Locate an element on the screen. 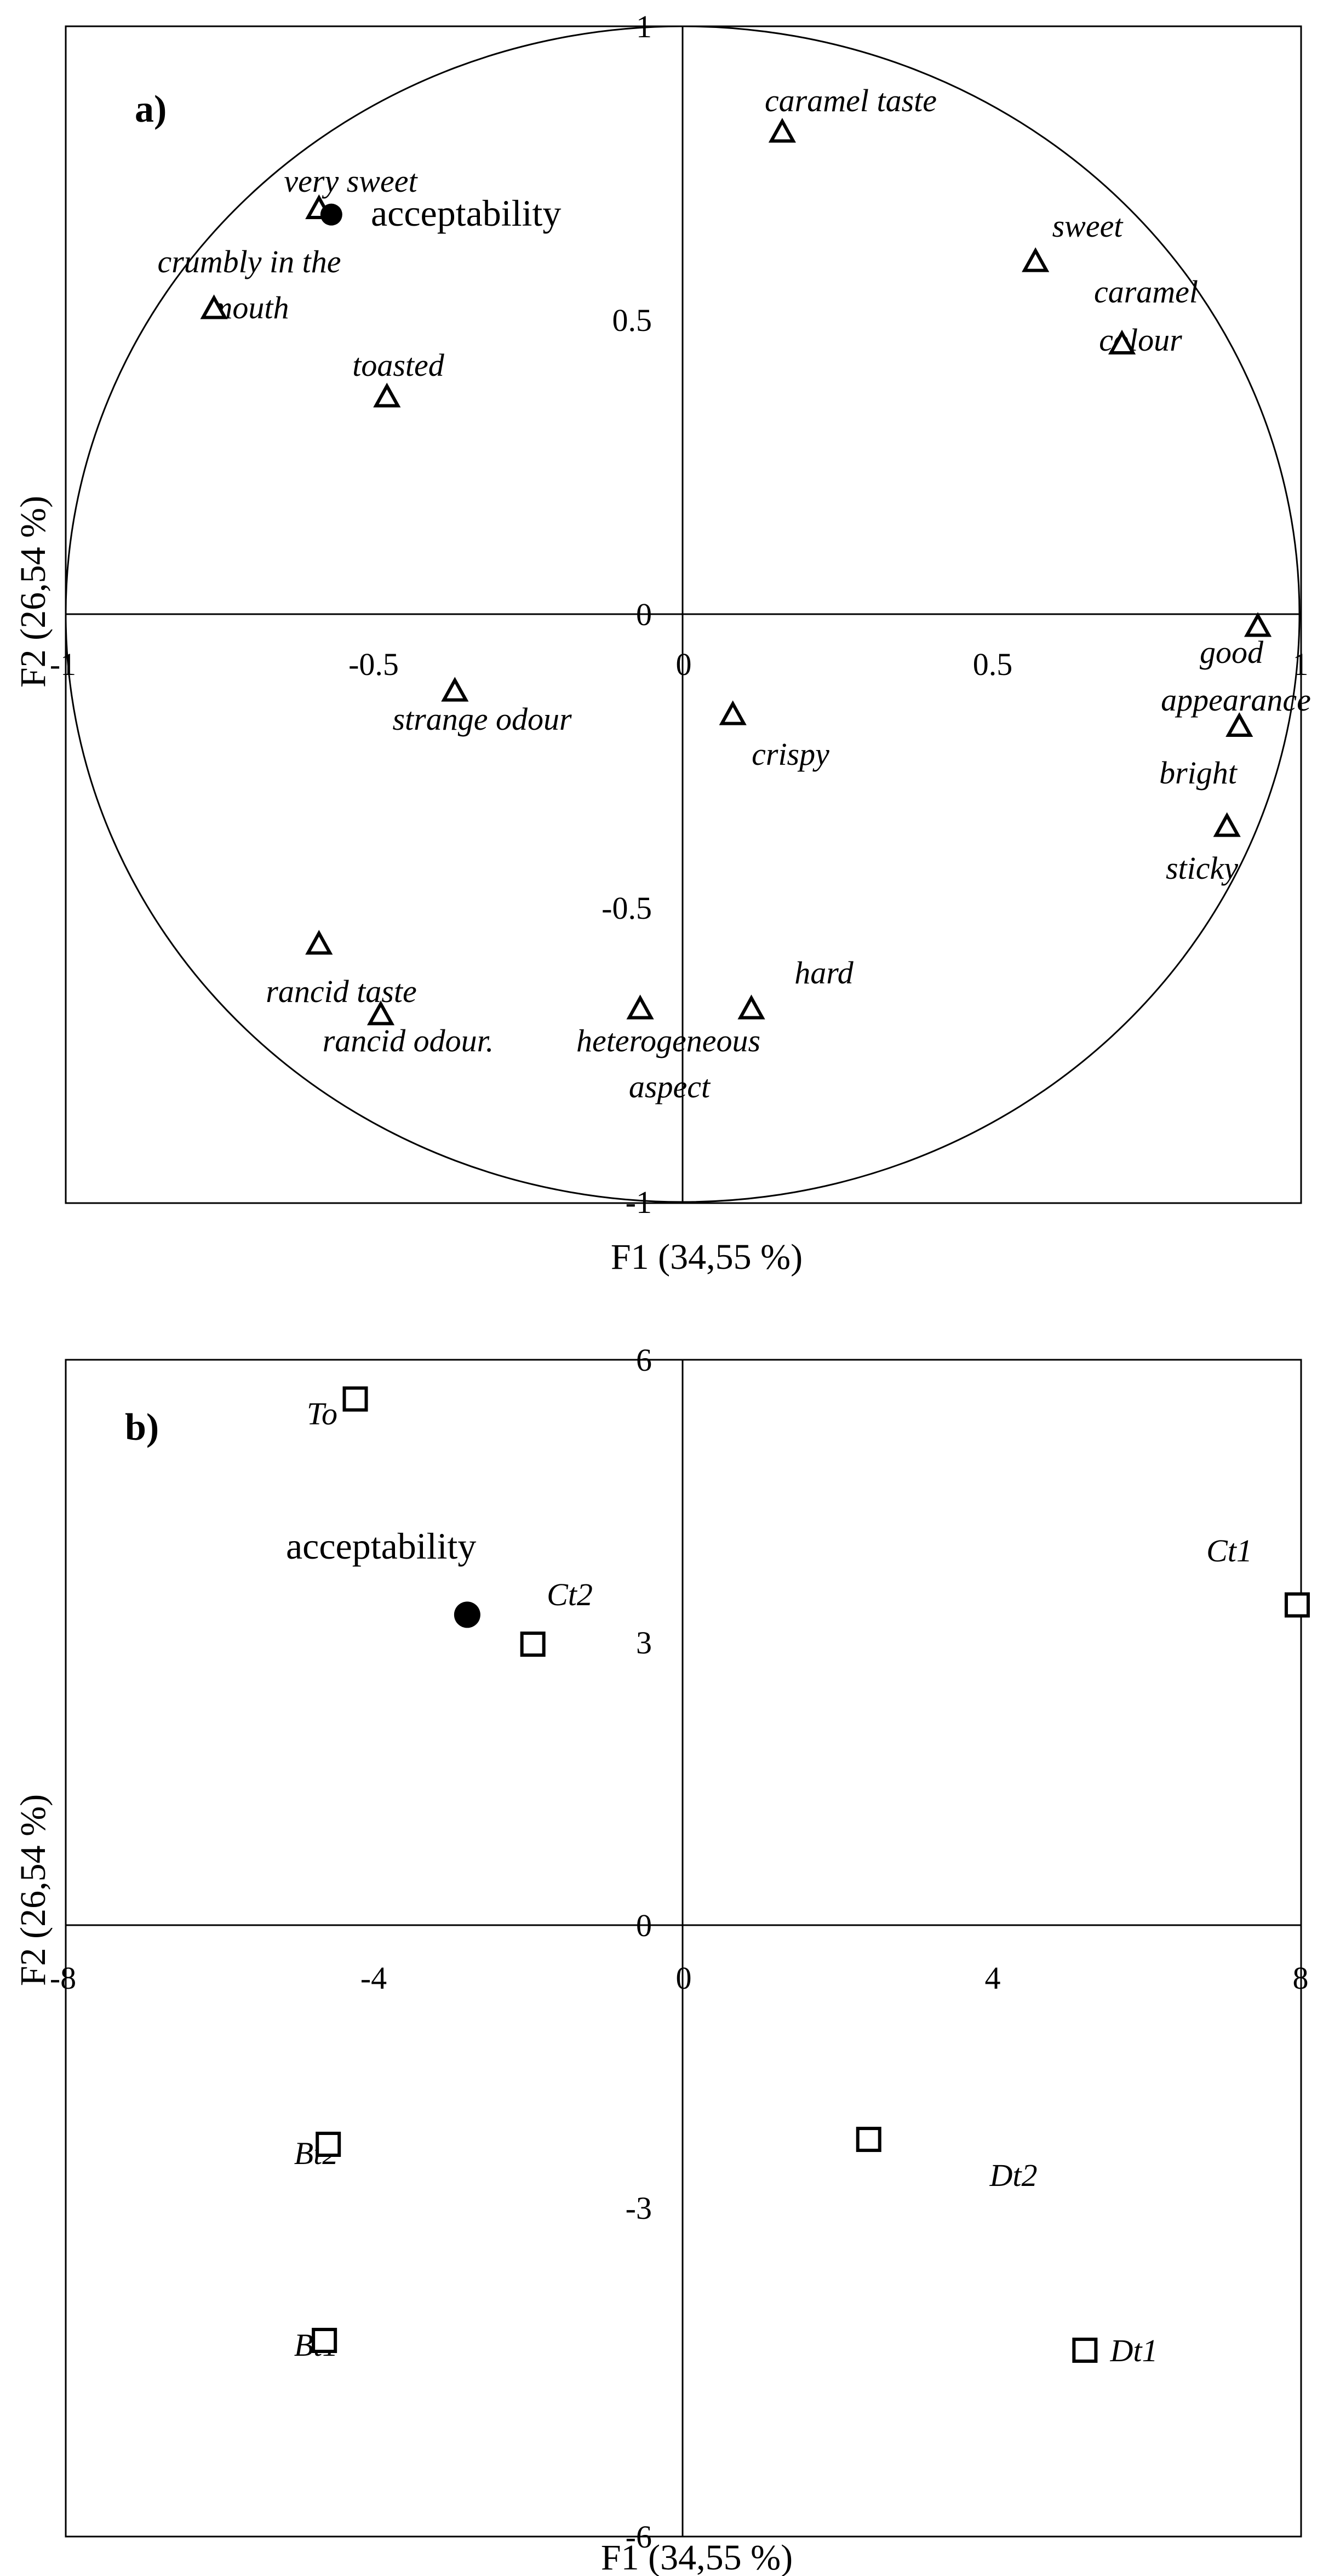 The height and width of the screenshot is (2576, 1323). panel-b-x-tick-label: 4 is located at coordinates (993, 1978).